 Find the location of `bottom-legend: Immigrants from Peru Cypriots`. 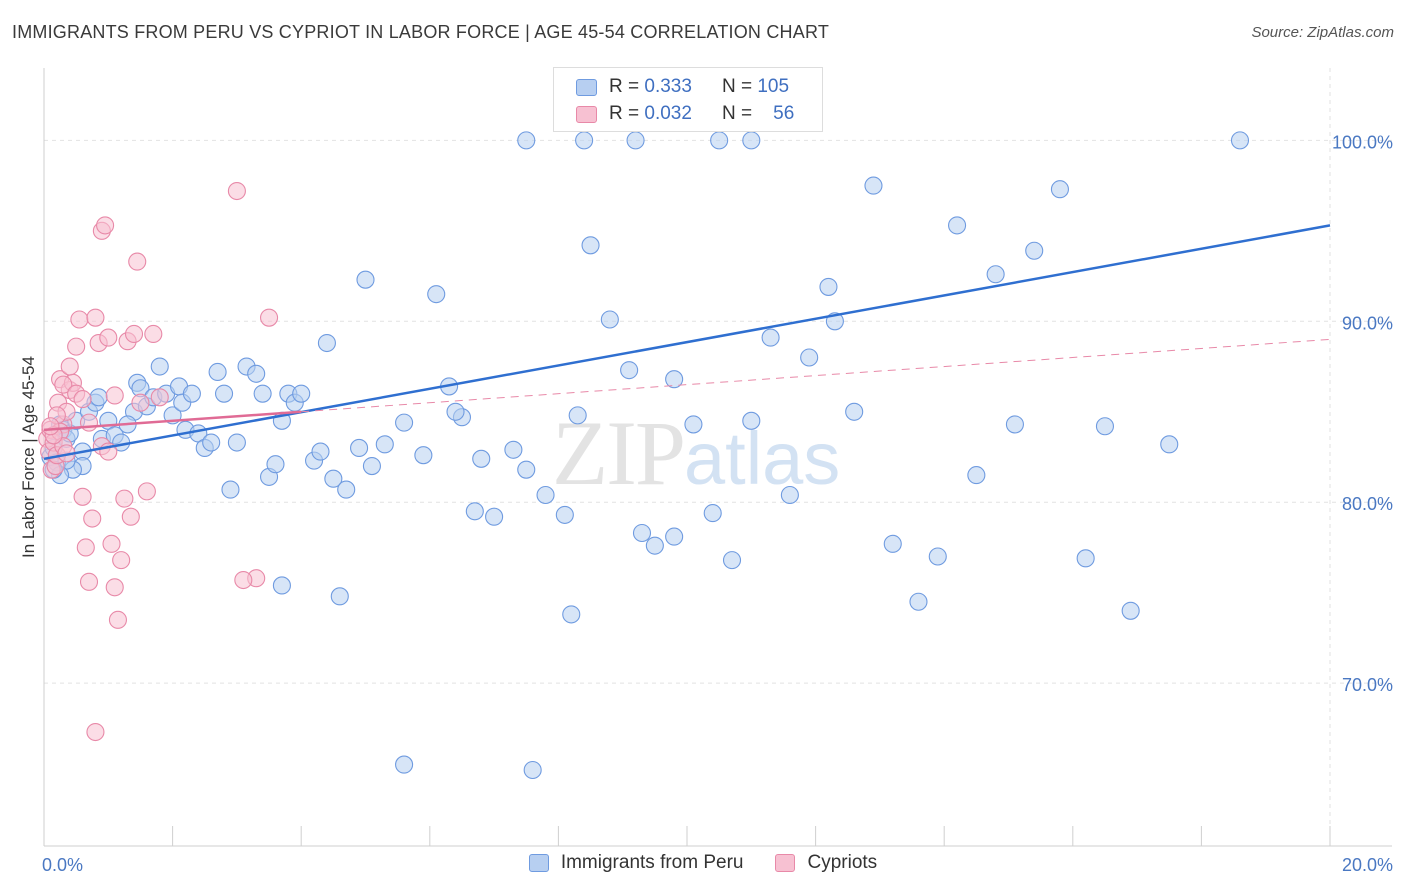

bottom-legend: Immigrants from Peru Cypriots is located at coordinates (703, 863).